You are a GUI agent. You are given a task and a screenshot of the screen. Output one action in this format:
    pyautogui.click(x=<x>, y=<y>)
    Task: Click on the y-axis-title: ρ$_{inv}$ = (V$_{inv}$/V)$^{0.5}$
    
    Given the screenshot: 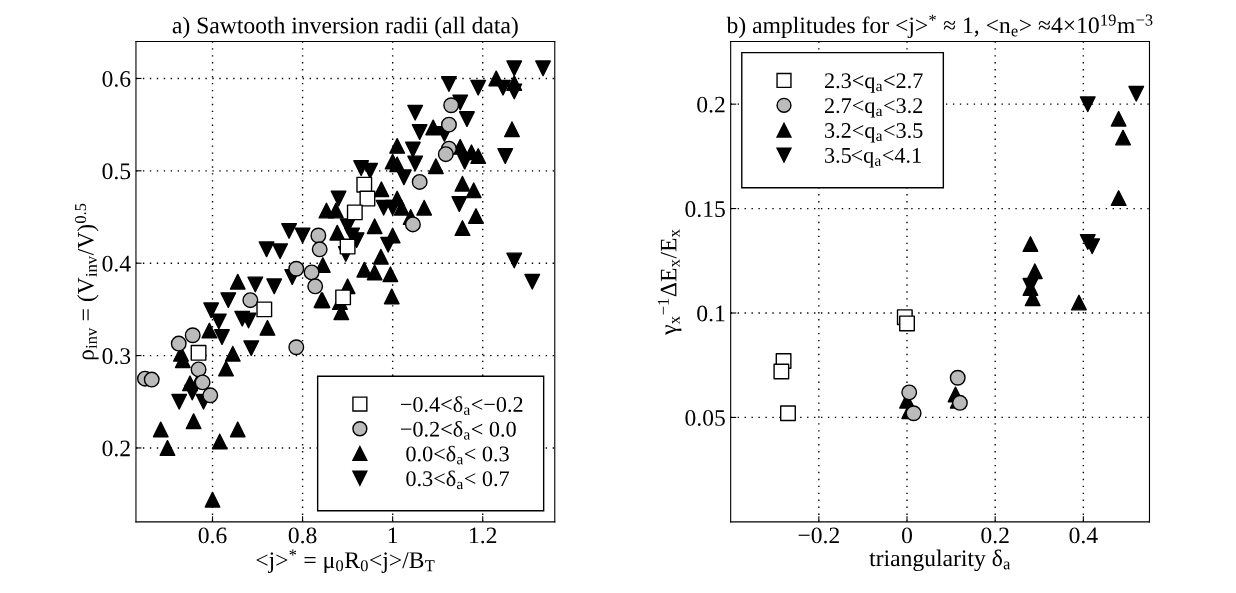 What is the action you would take?
    pyautogui.click(x=86, y=281)
    